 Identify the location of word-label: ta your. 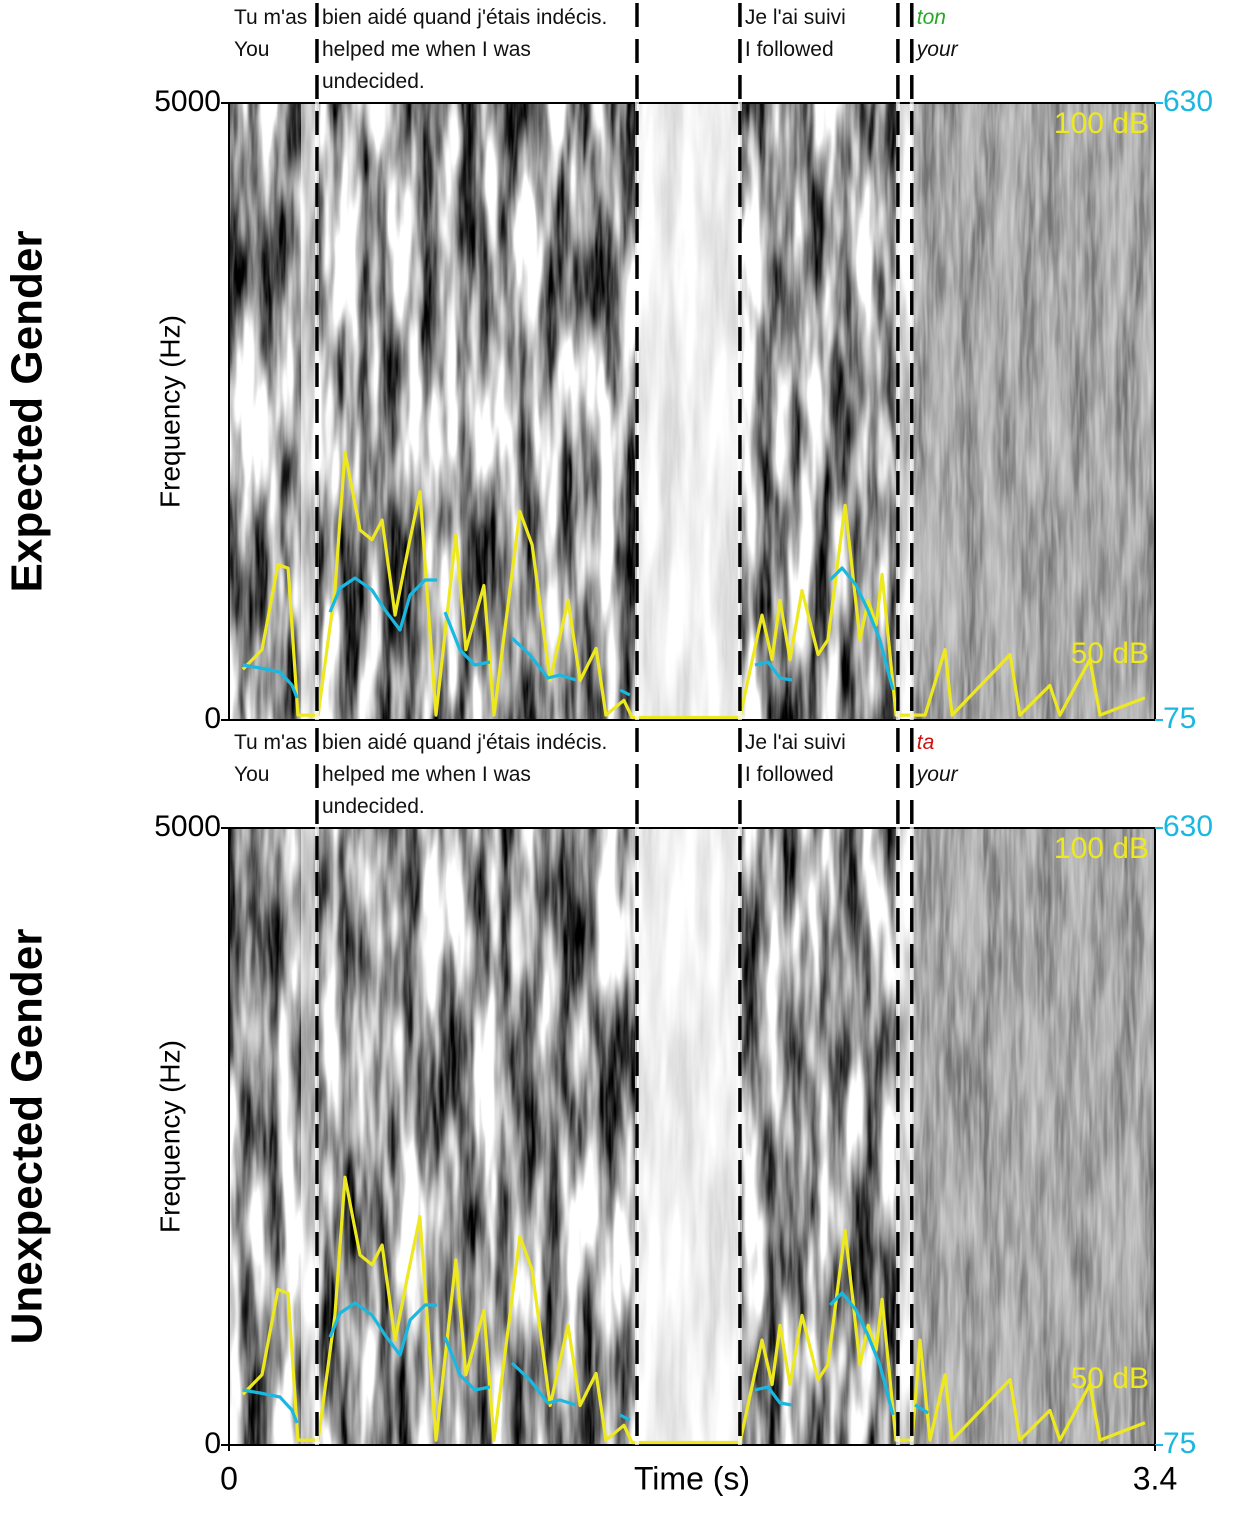
(1034, 759).